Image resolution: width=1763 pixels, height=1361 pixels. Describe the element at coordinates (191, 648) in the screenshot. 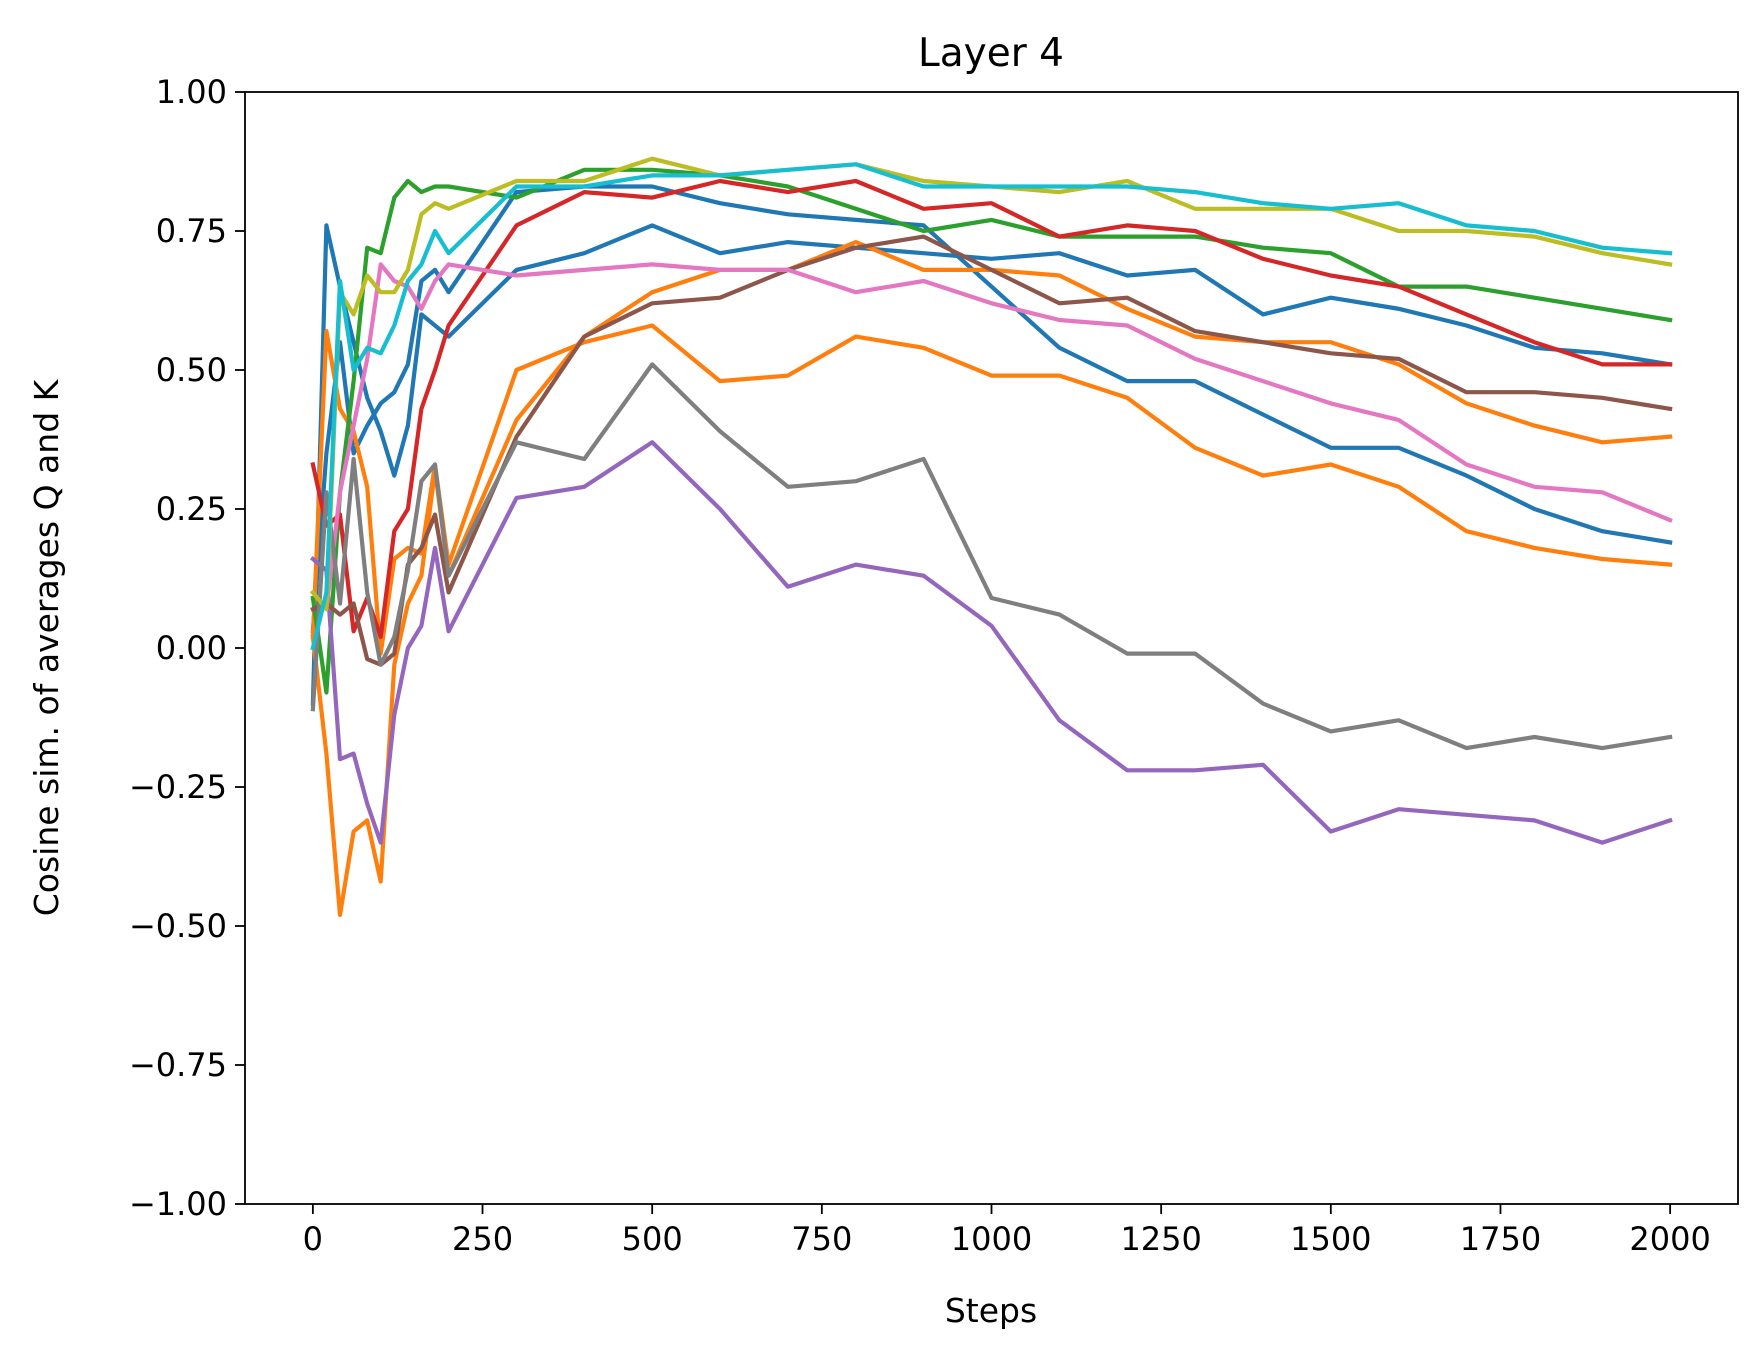

I see `y-tick-label: 0.00` at that location.